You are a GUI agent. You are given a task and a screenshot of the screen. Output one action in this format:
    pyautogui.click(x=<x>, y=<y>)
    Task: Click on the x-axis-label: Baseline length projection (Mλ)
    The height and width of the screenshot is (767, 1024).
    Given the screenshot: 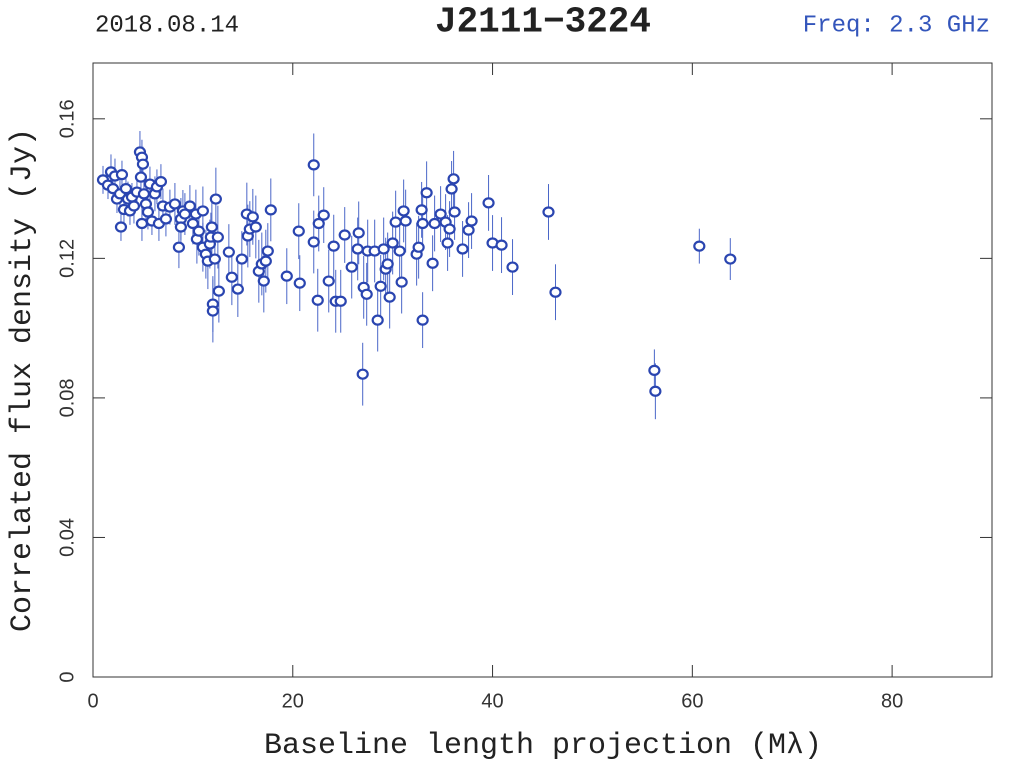 What is the action you would take?
    pyautogui.click(x=543, y=746)
    